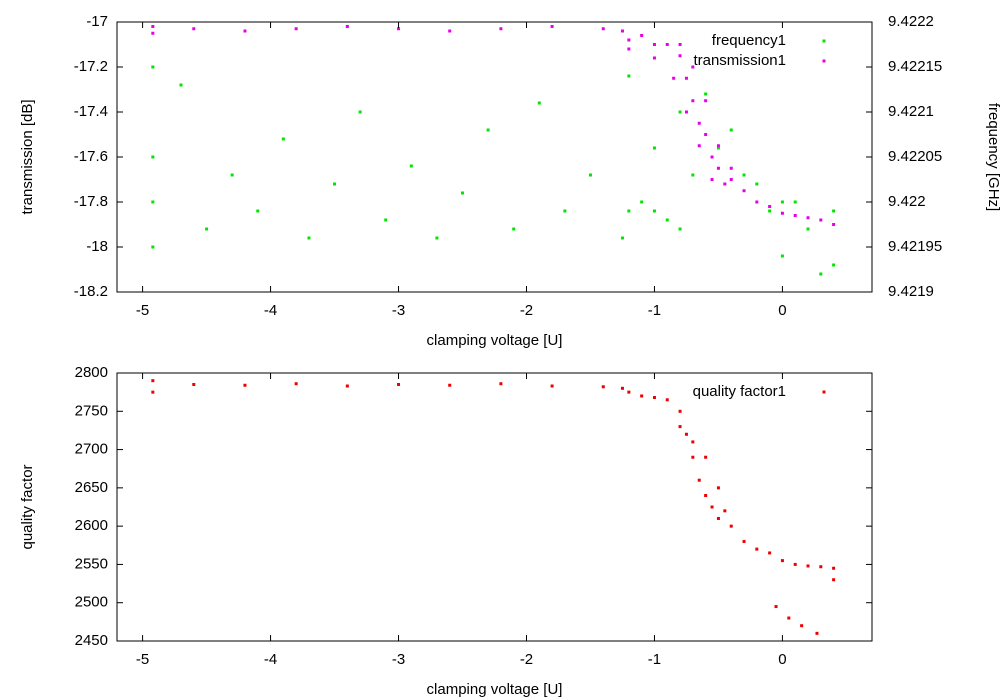 This screenshot has height=700, width=1000. What do you see at coordinates (27, 506) in the screenshot?
I see `y-axis-label: quality factor` at bounding box center [27, 506].